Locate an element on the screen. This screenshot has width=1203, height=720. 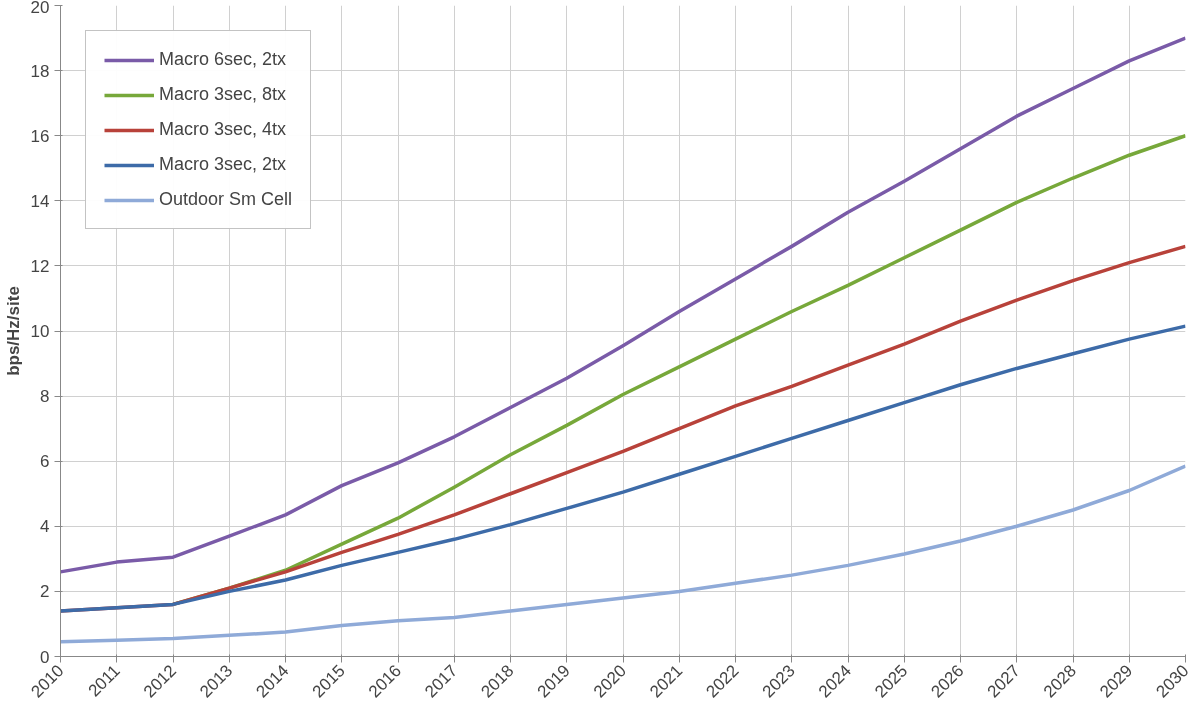
y-tick-label: 14 is located at coordinates (40, 201).